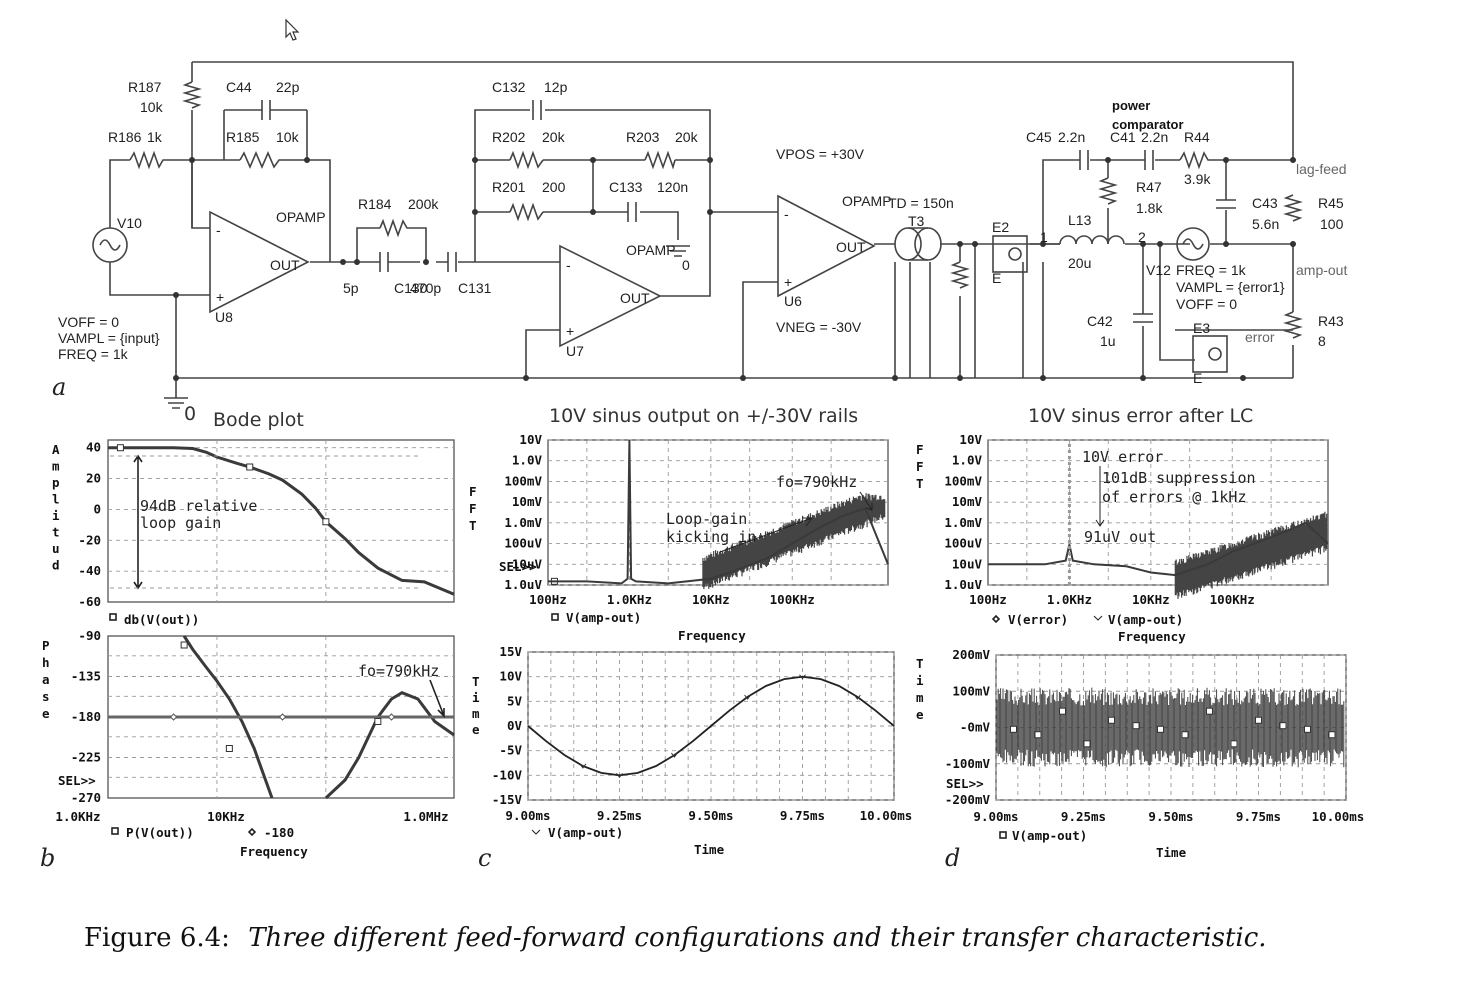 Image resolution: width=1463 pixels, height=984 pixels. What do you see at coordinates (89, 601) in the screenshot?
I see `tick-label: -60` at bounding box center [89, 601].